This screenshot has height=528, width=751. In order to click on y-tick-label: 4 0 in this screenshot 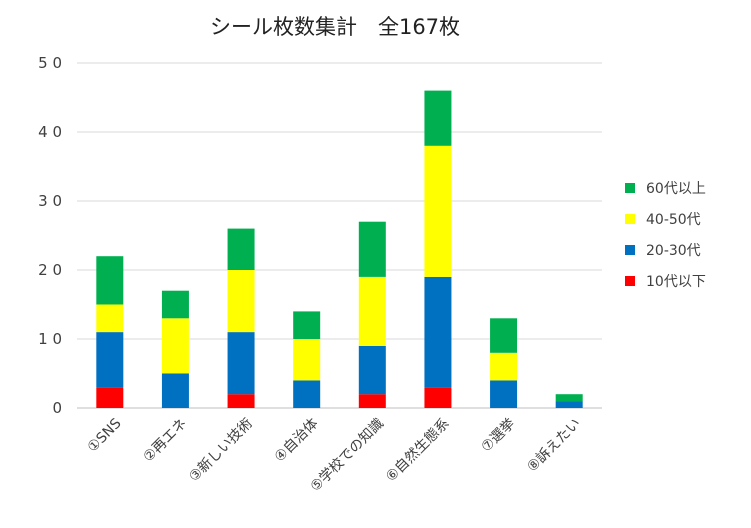, I will do `click(50, 132)`.